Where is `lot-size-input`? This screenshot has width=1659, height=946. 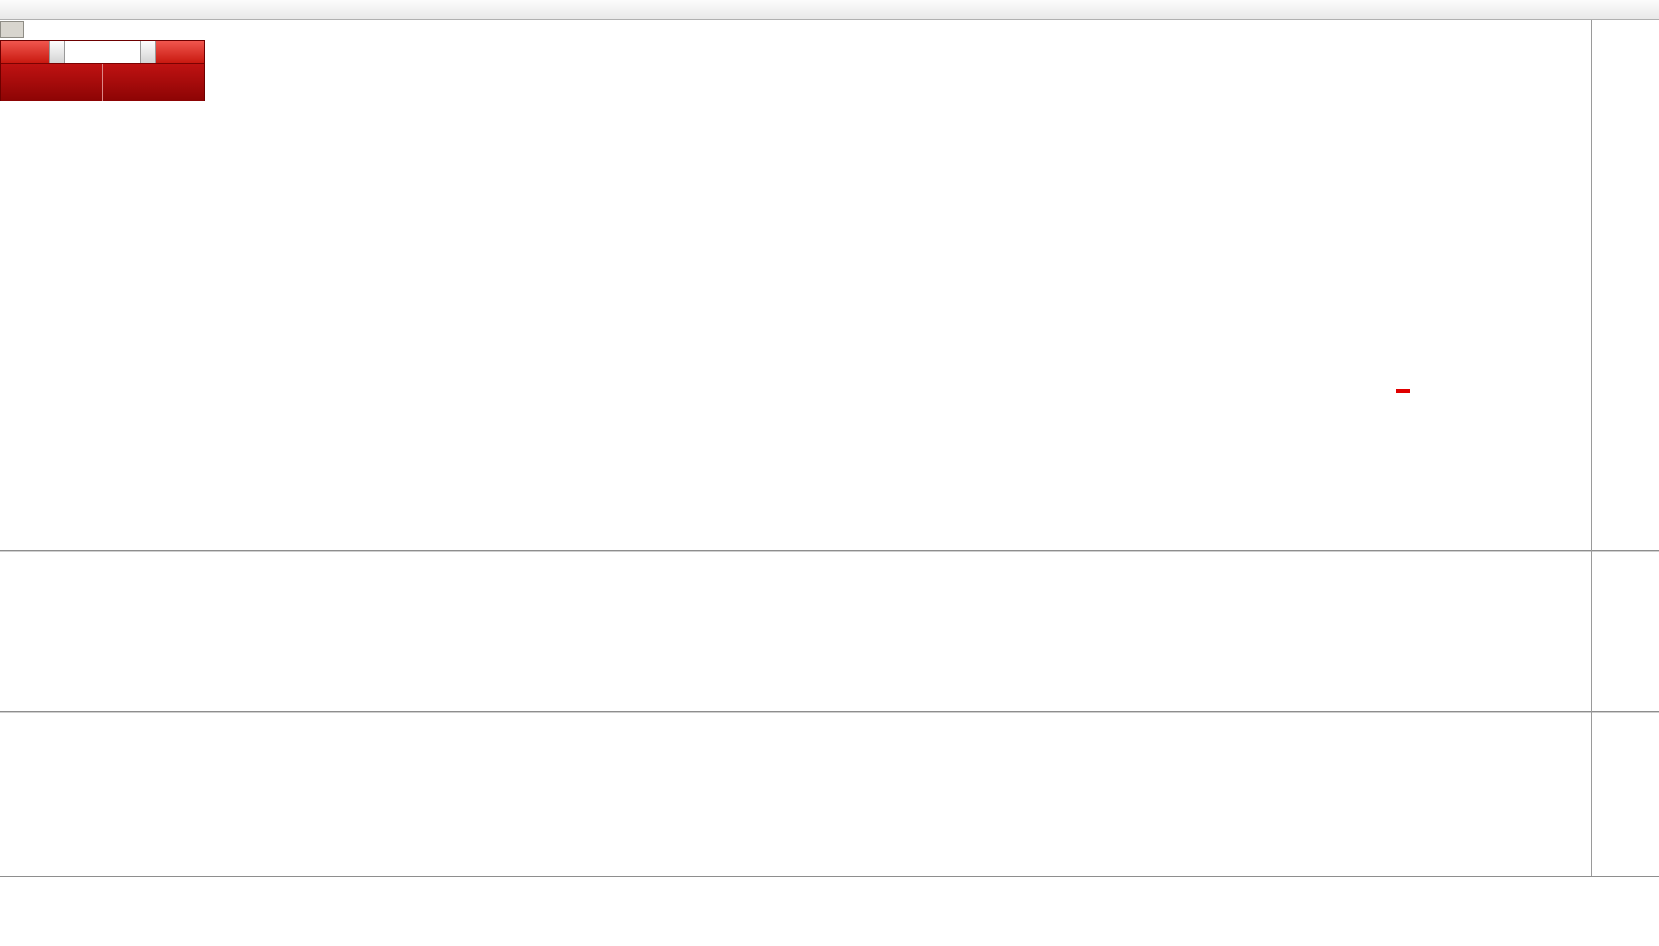 lot-size-input is located at coordinates (102, 52).